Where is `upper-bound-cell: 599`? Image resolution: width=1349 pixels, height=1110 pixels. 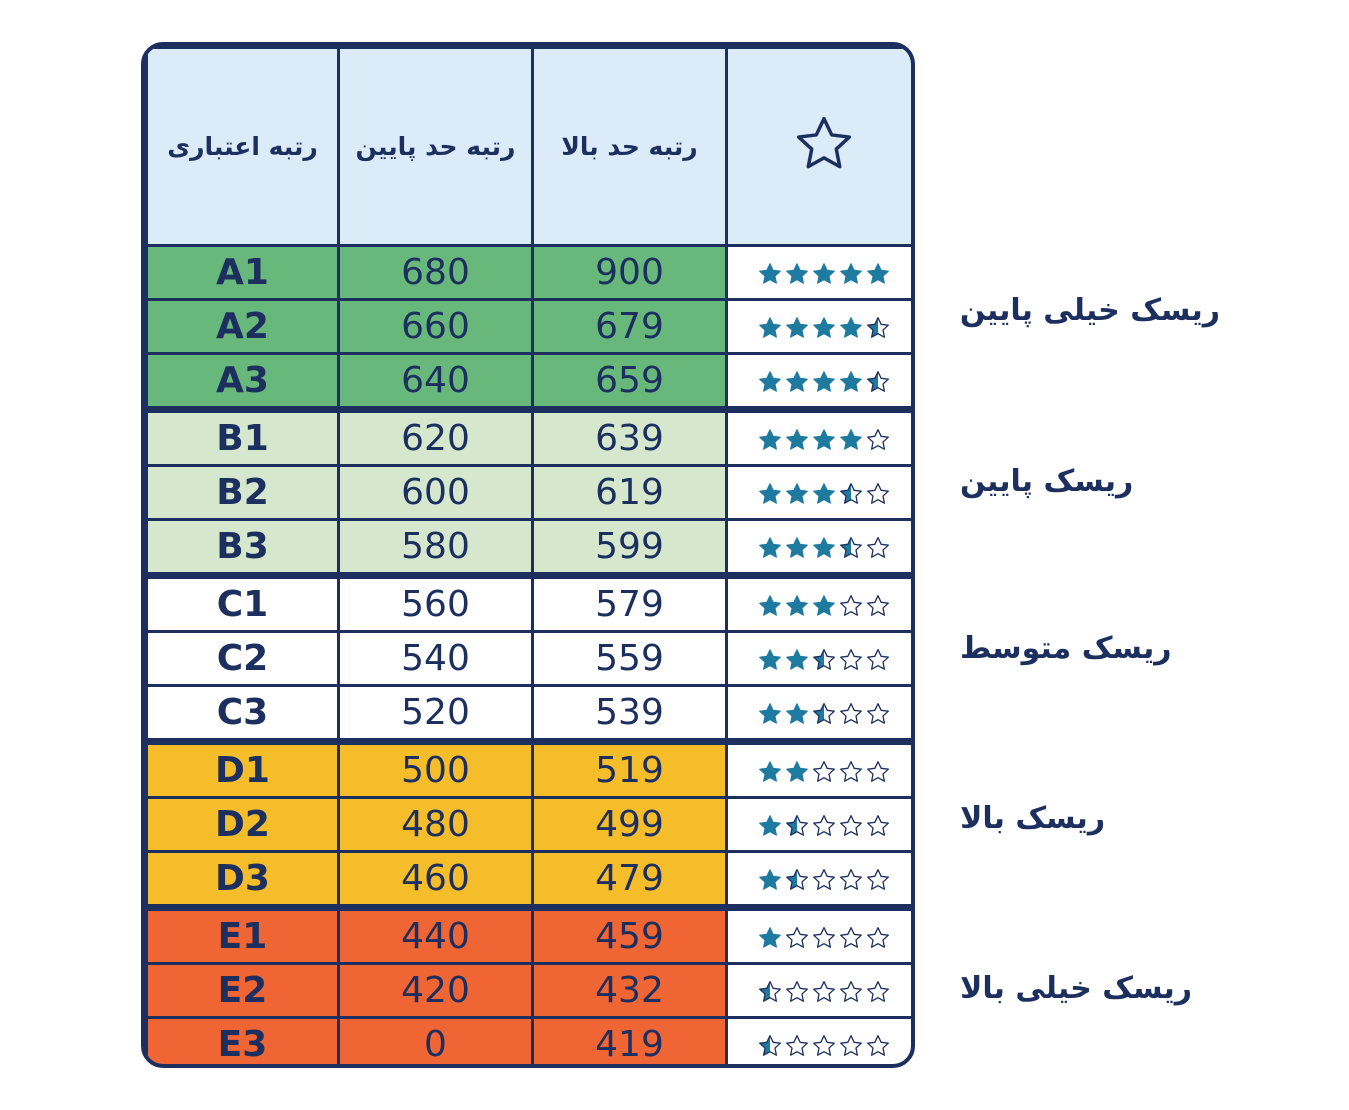
upper-bound-cell: 599 is located at coordinates (629, 548).